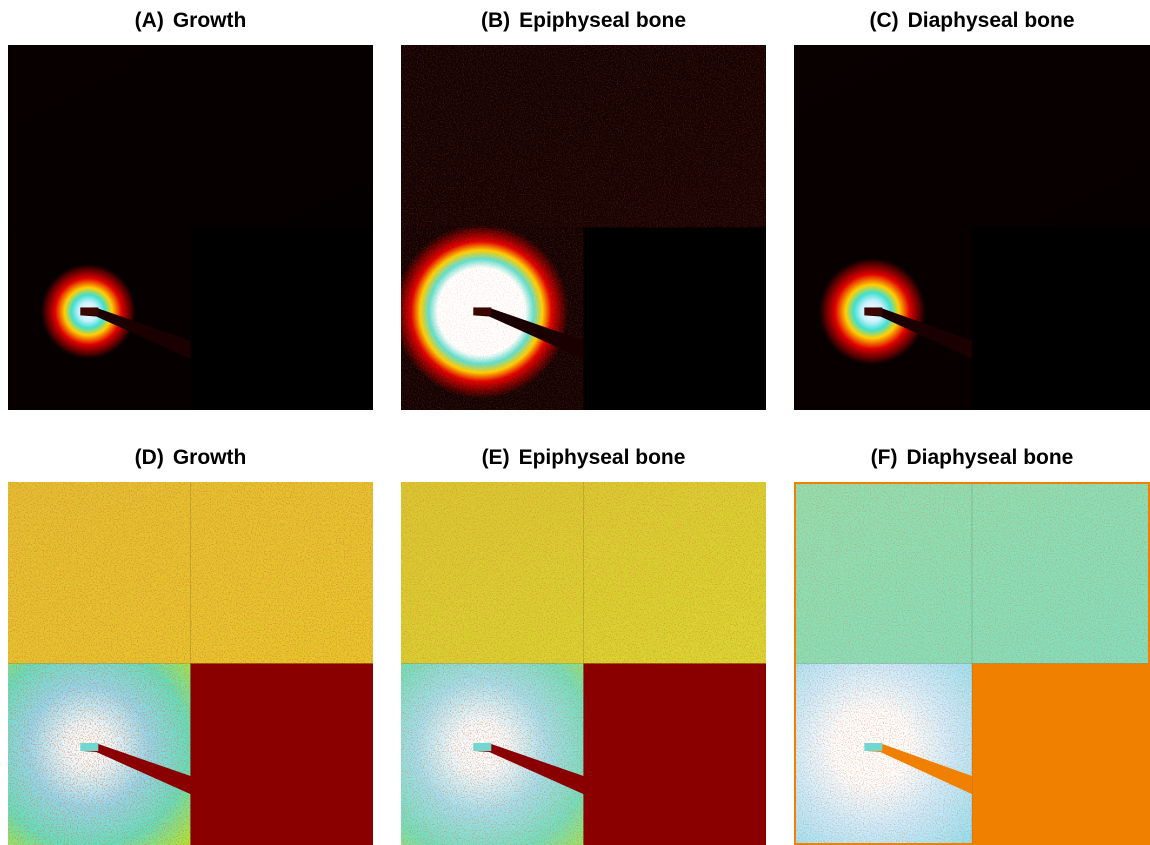  What do you see at coordinates (884, 20) in the screenshot?
I see `panel-letter: (C)` at bounding box center [884, 20].